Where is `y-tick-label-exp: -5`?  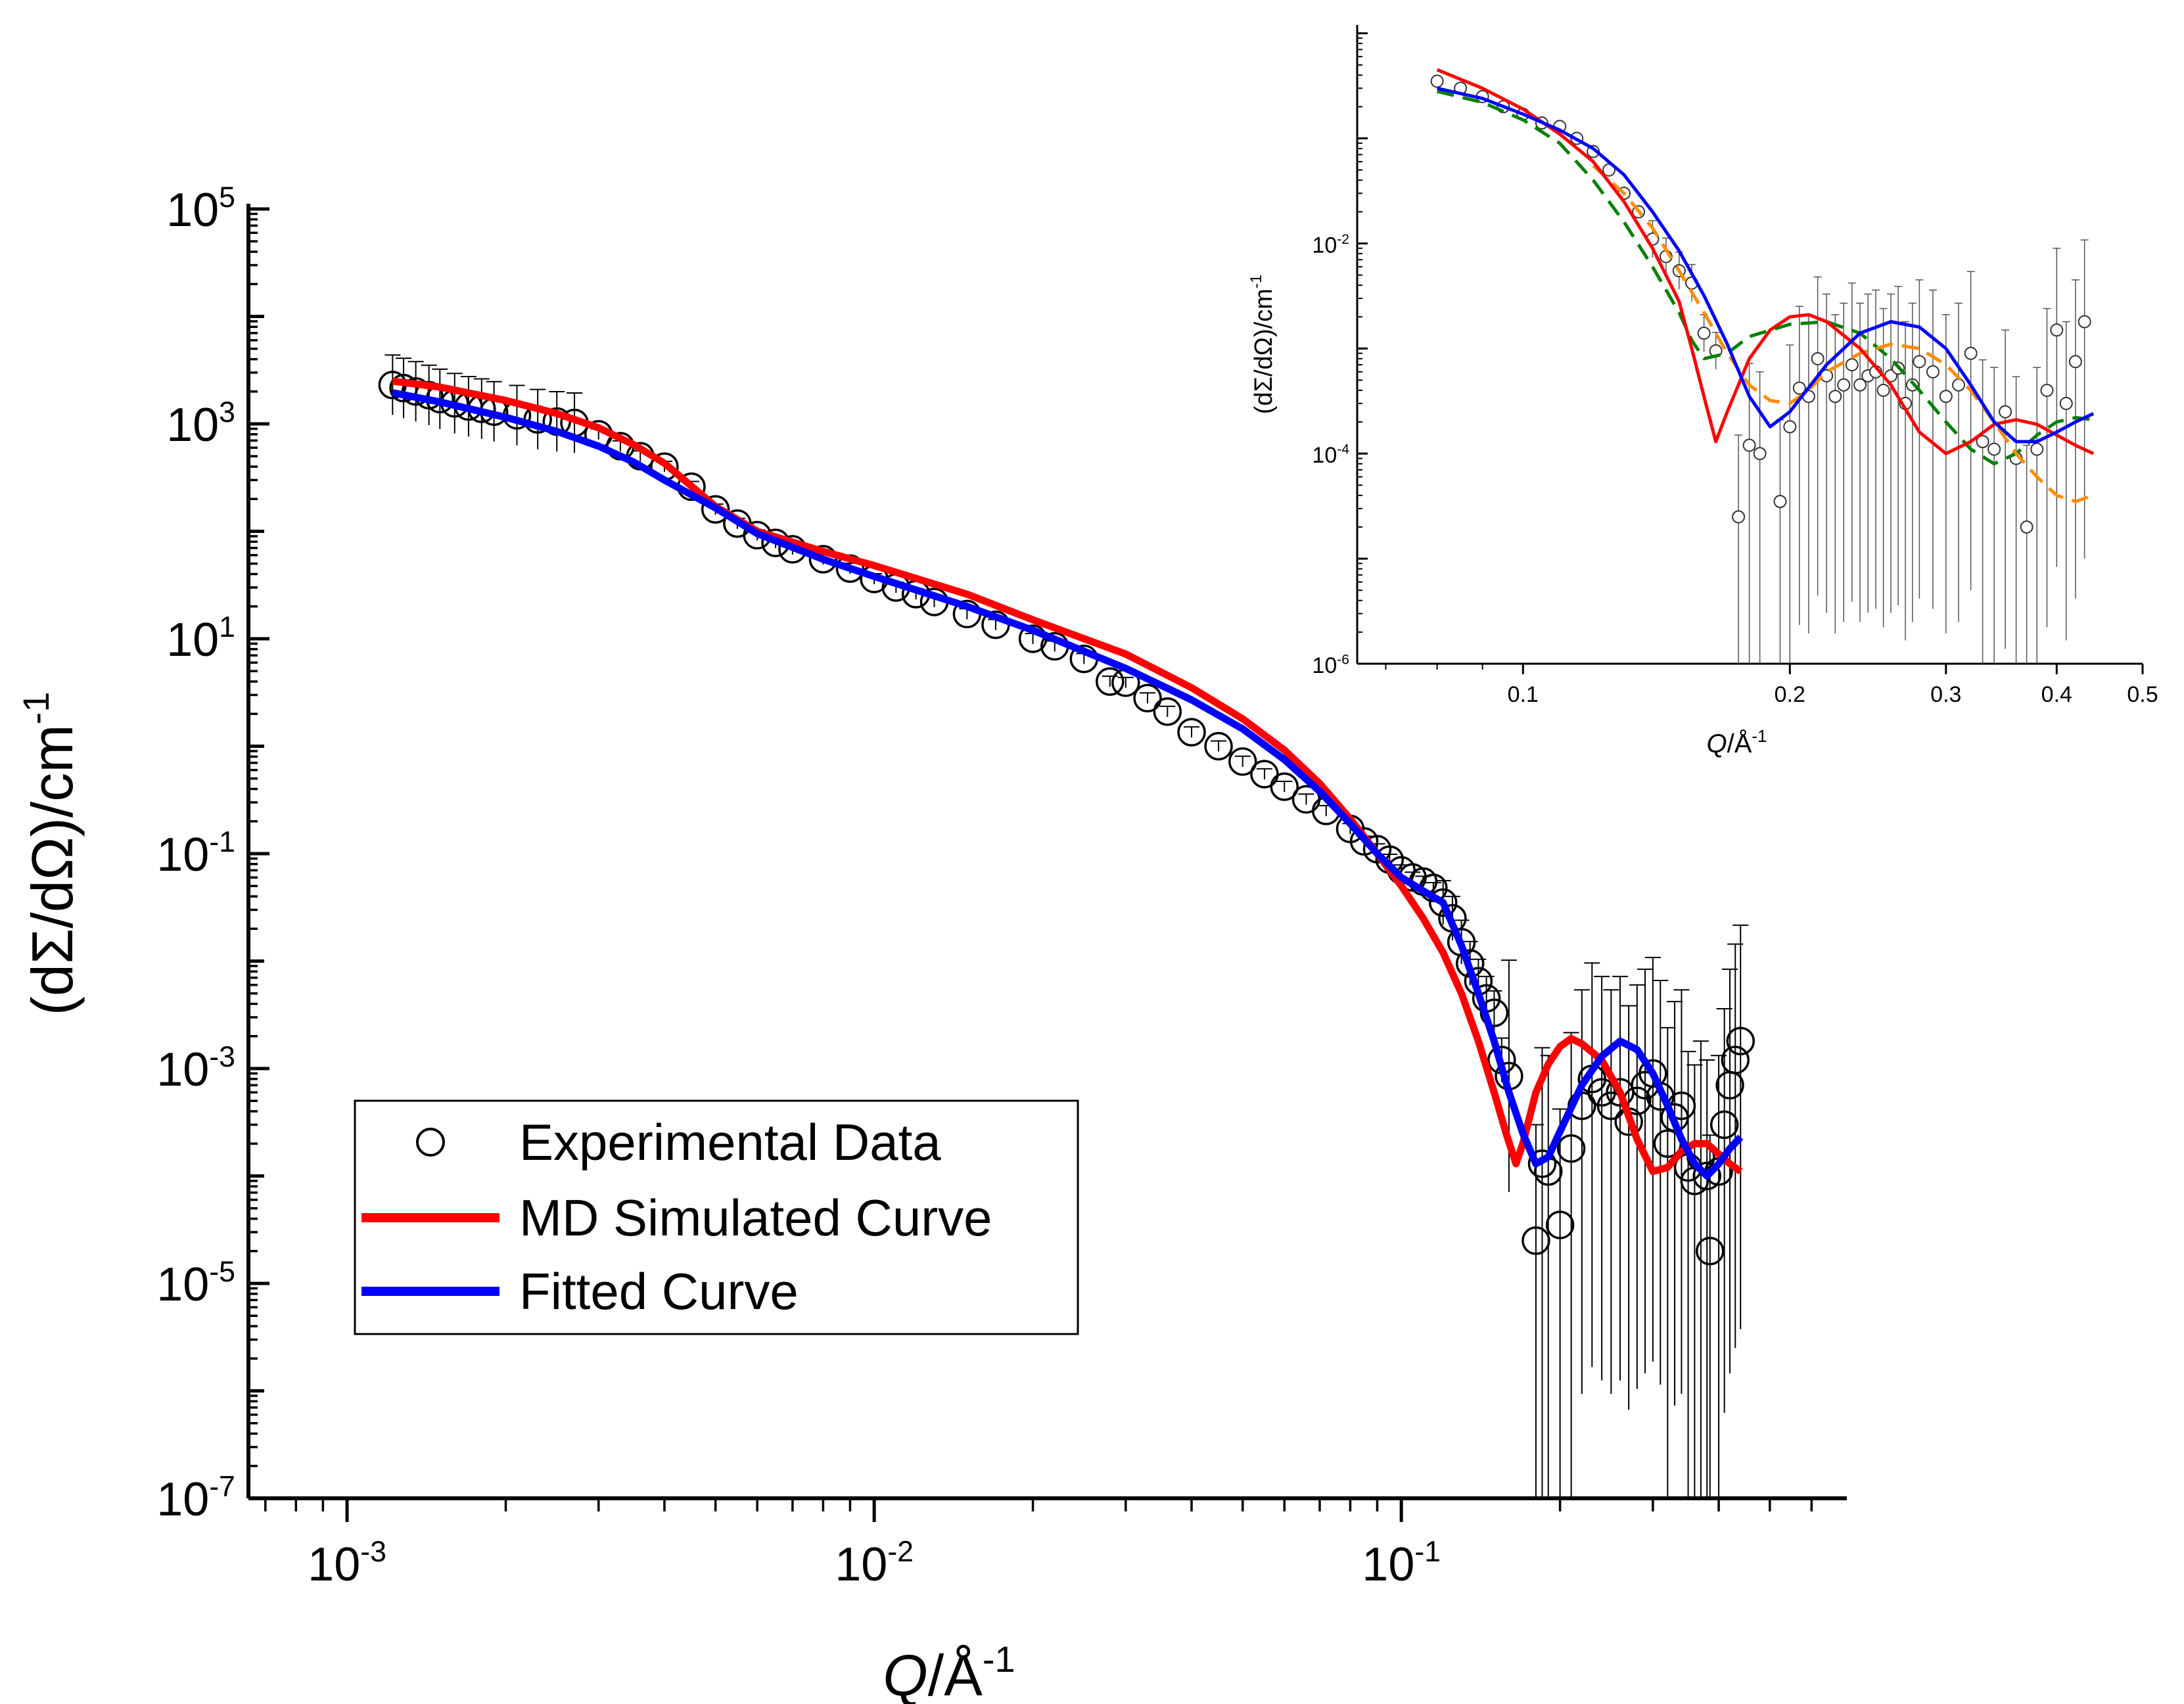
y-tick-label-exp: -5 is located at coordinates (222, 1272).